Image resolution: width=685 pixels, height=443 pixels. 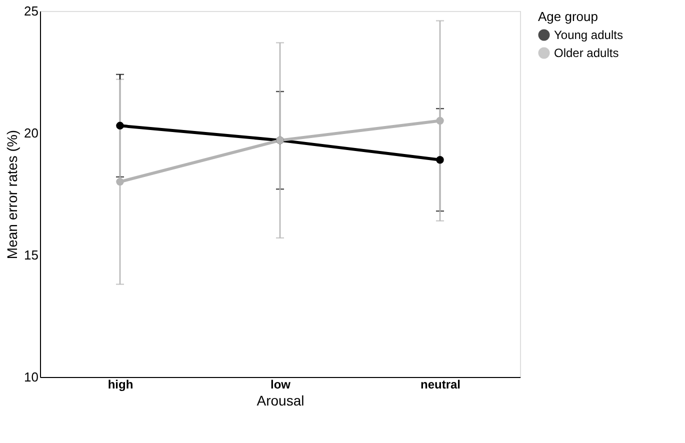 What do you see at coordinates (31, 255) in the screenshot?
I see `y-tick-label: 15` at bounding box center [31, 255].